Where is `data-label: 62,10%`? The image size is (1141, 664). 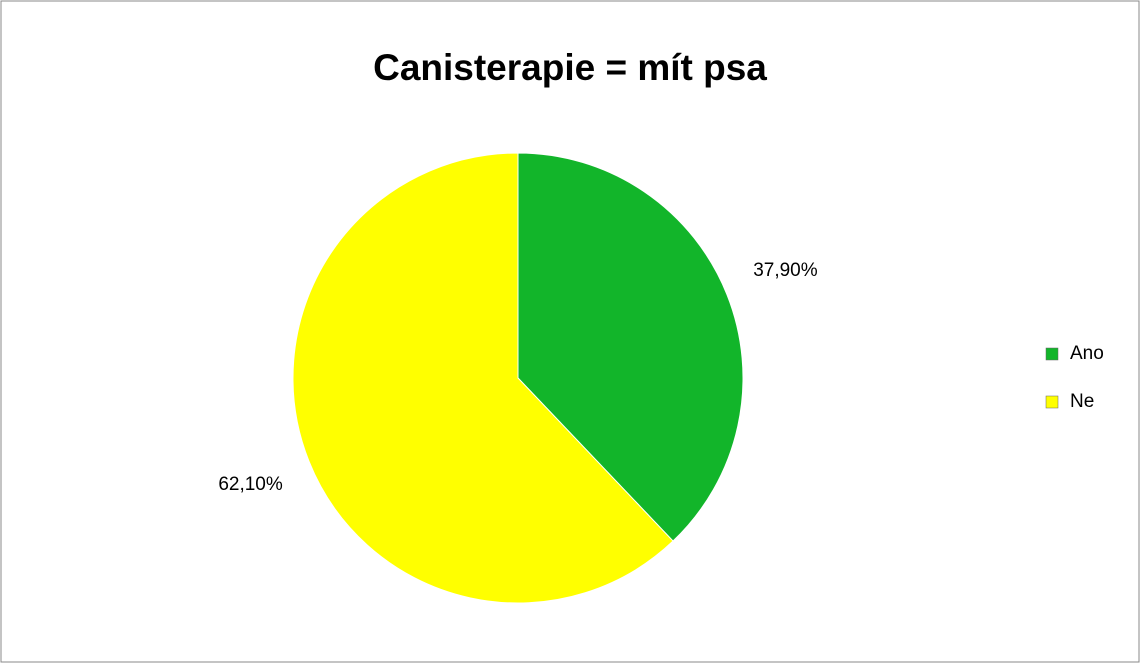 data-label: 62,10% is located at coordinates (250, 484).